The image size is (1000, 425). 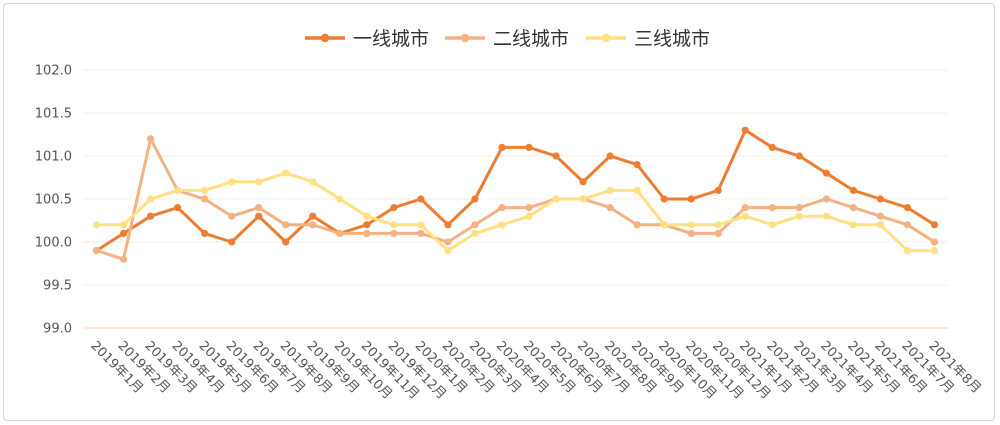 I want to click on legend-item-3: 三线城市, so click(x=648, y=39).